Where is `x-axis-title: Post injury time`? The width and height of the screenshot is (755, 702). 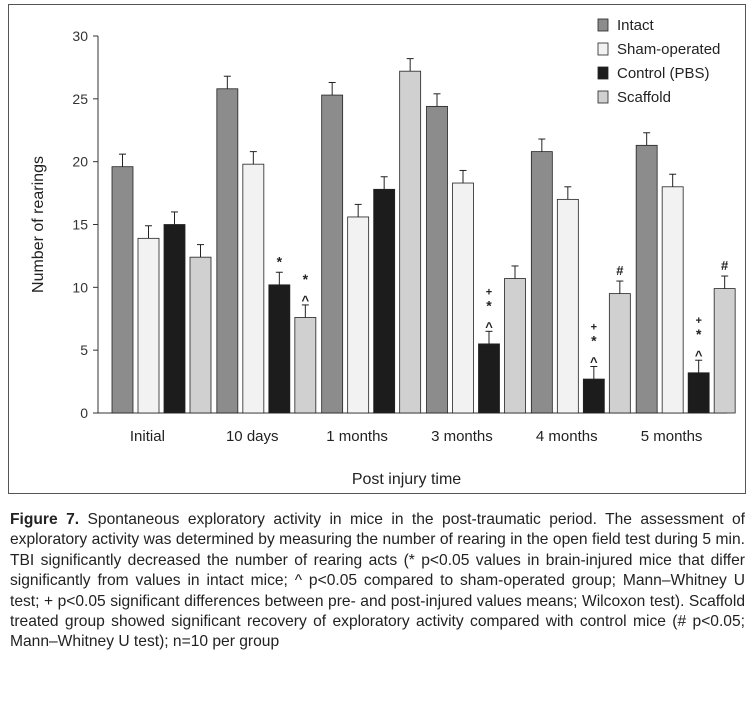
x-axis-title: Post injury time is located at coordinates (406, 479).